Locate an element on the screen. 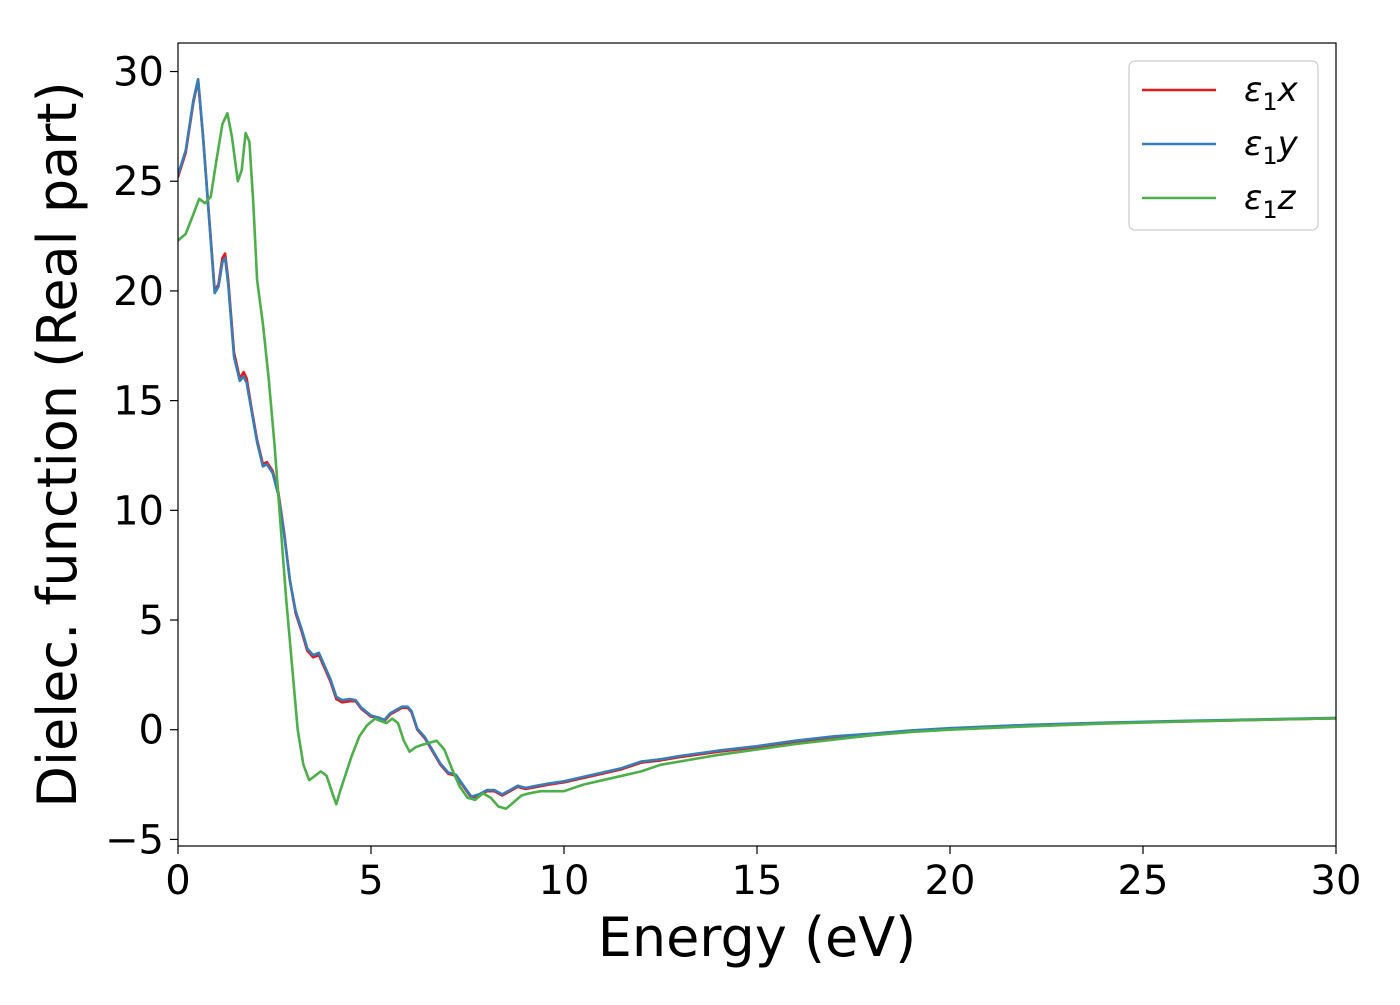 This screenshot has width=1400, height=1005. x-tick-label: 5 is located at coordinates (370, 881).